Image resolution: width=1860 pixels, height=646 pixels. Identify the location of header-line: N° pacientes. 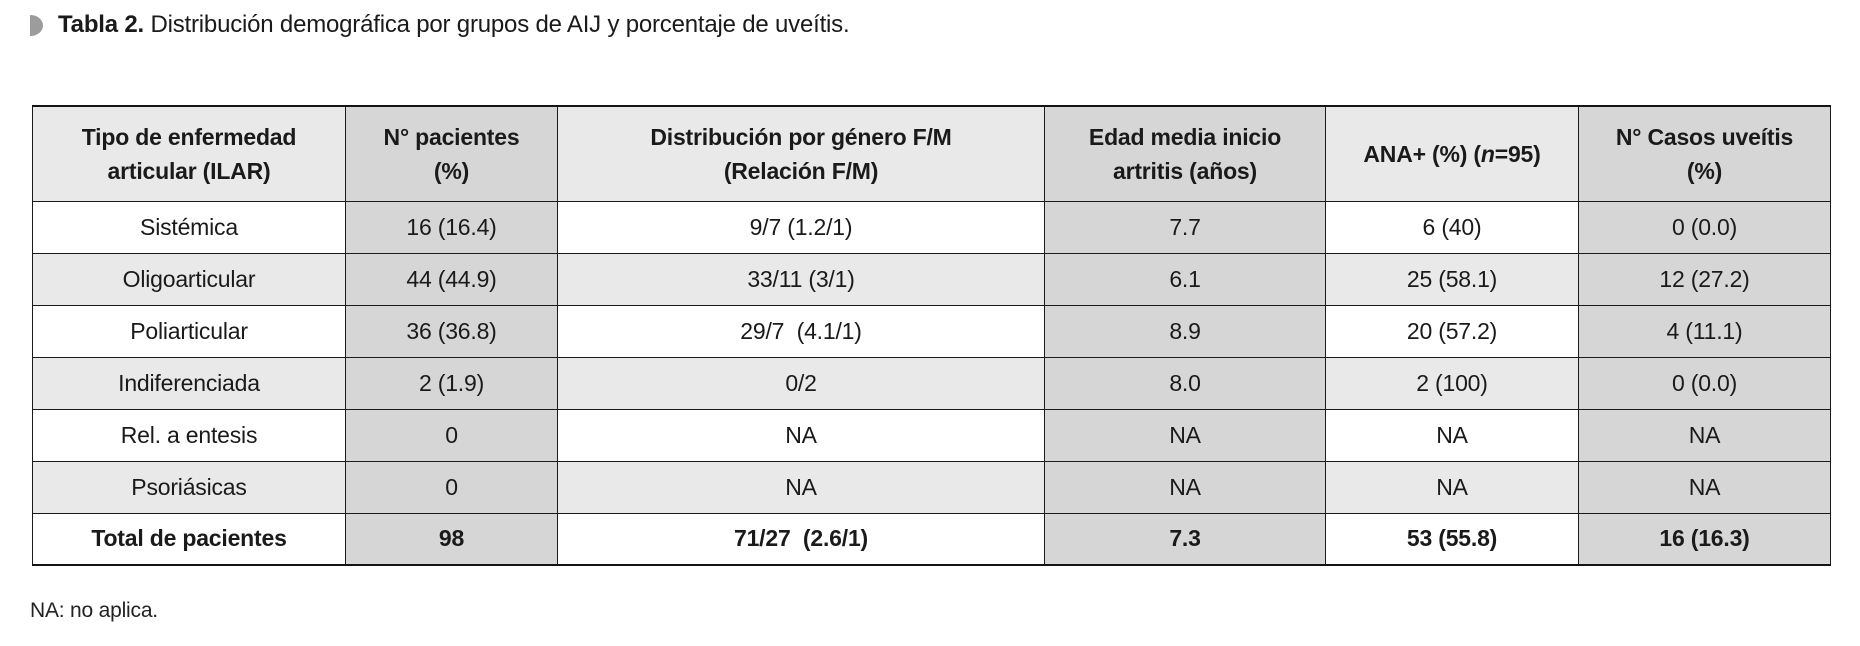
(451, 136).